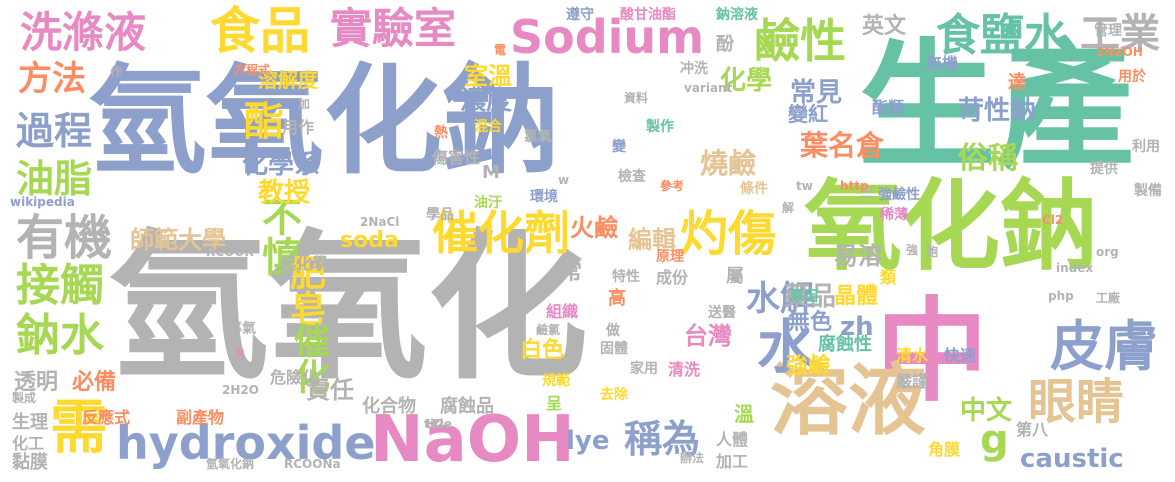  Describe the element at coordinates (708, 336) in the screenshot. I see `word: 台灣` at that location.